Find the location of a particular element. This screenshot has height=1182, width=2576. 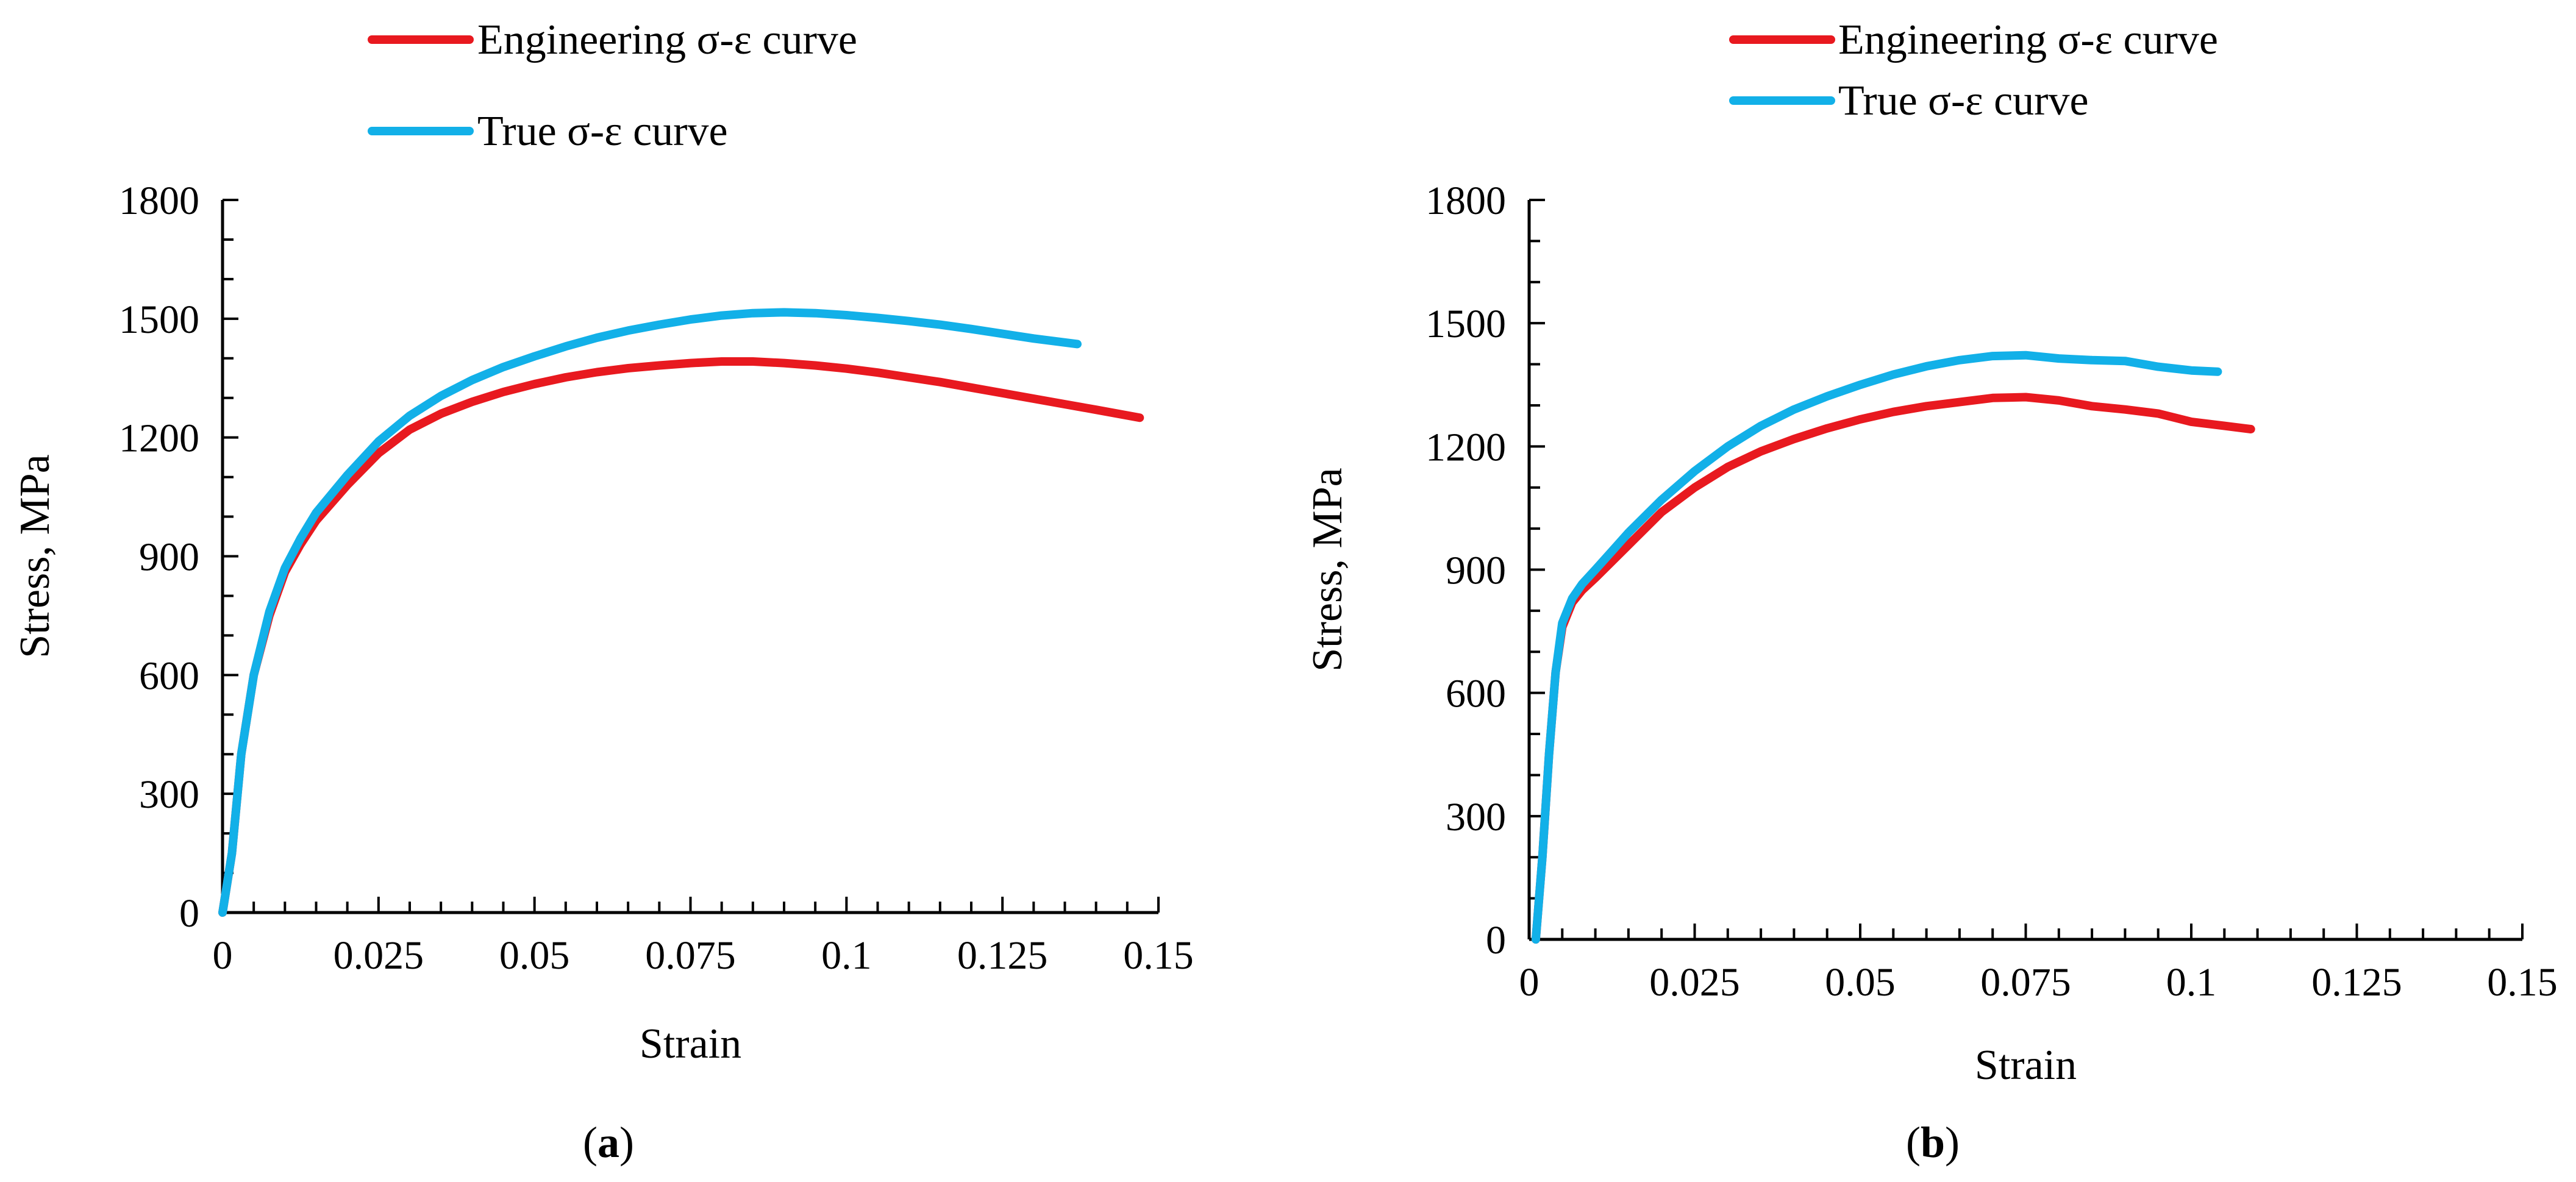

panel-label-letter: a is located at coordinates (608, 1142).